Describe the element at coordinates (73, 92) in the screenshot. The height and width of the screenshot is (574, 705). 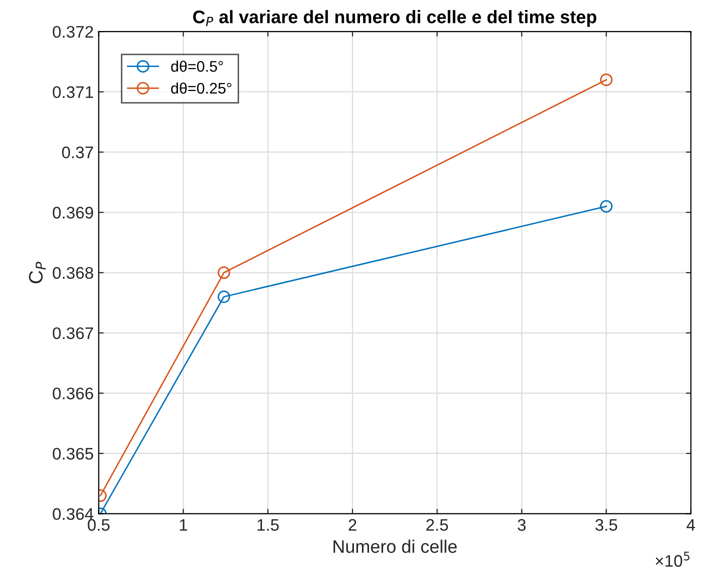
I see `y-tick-label: 0.371` at that location.